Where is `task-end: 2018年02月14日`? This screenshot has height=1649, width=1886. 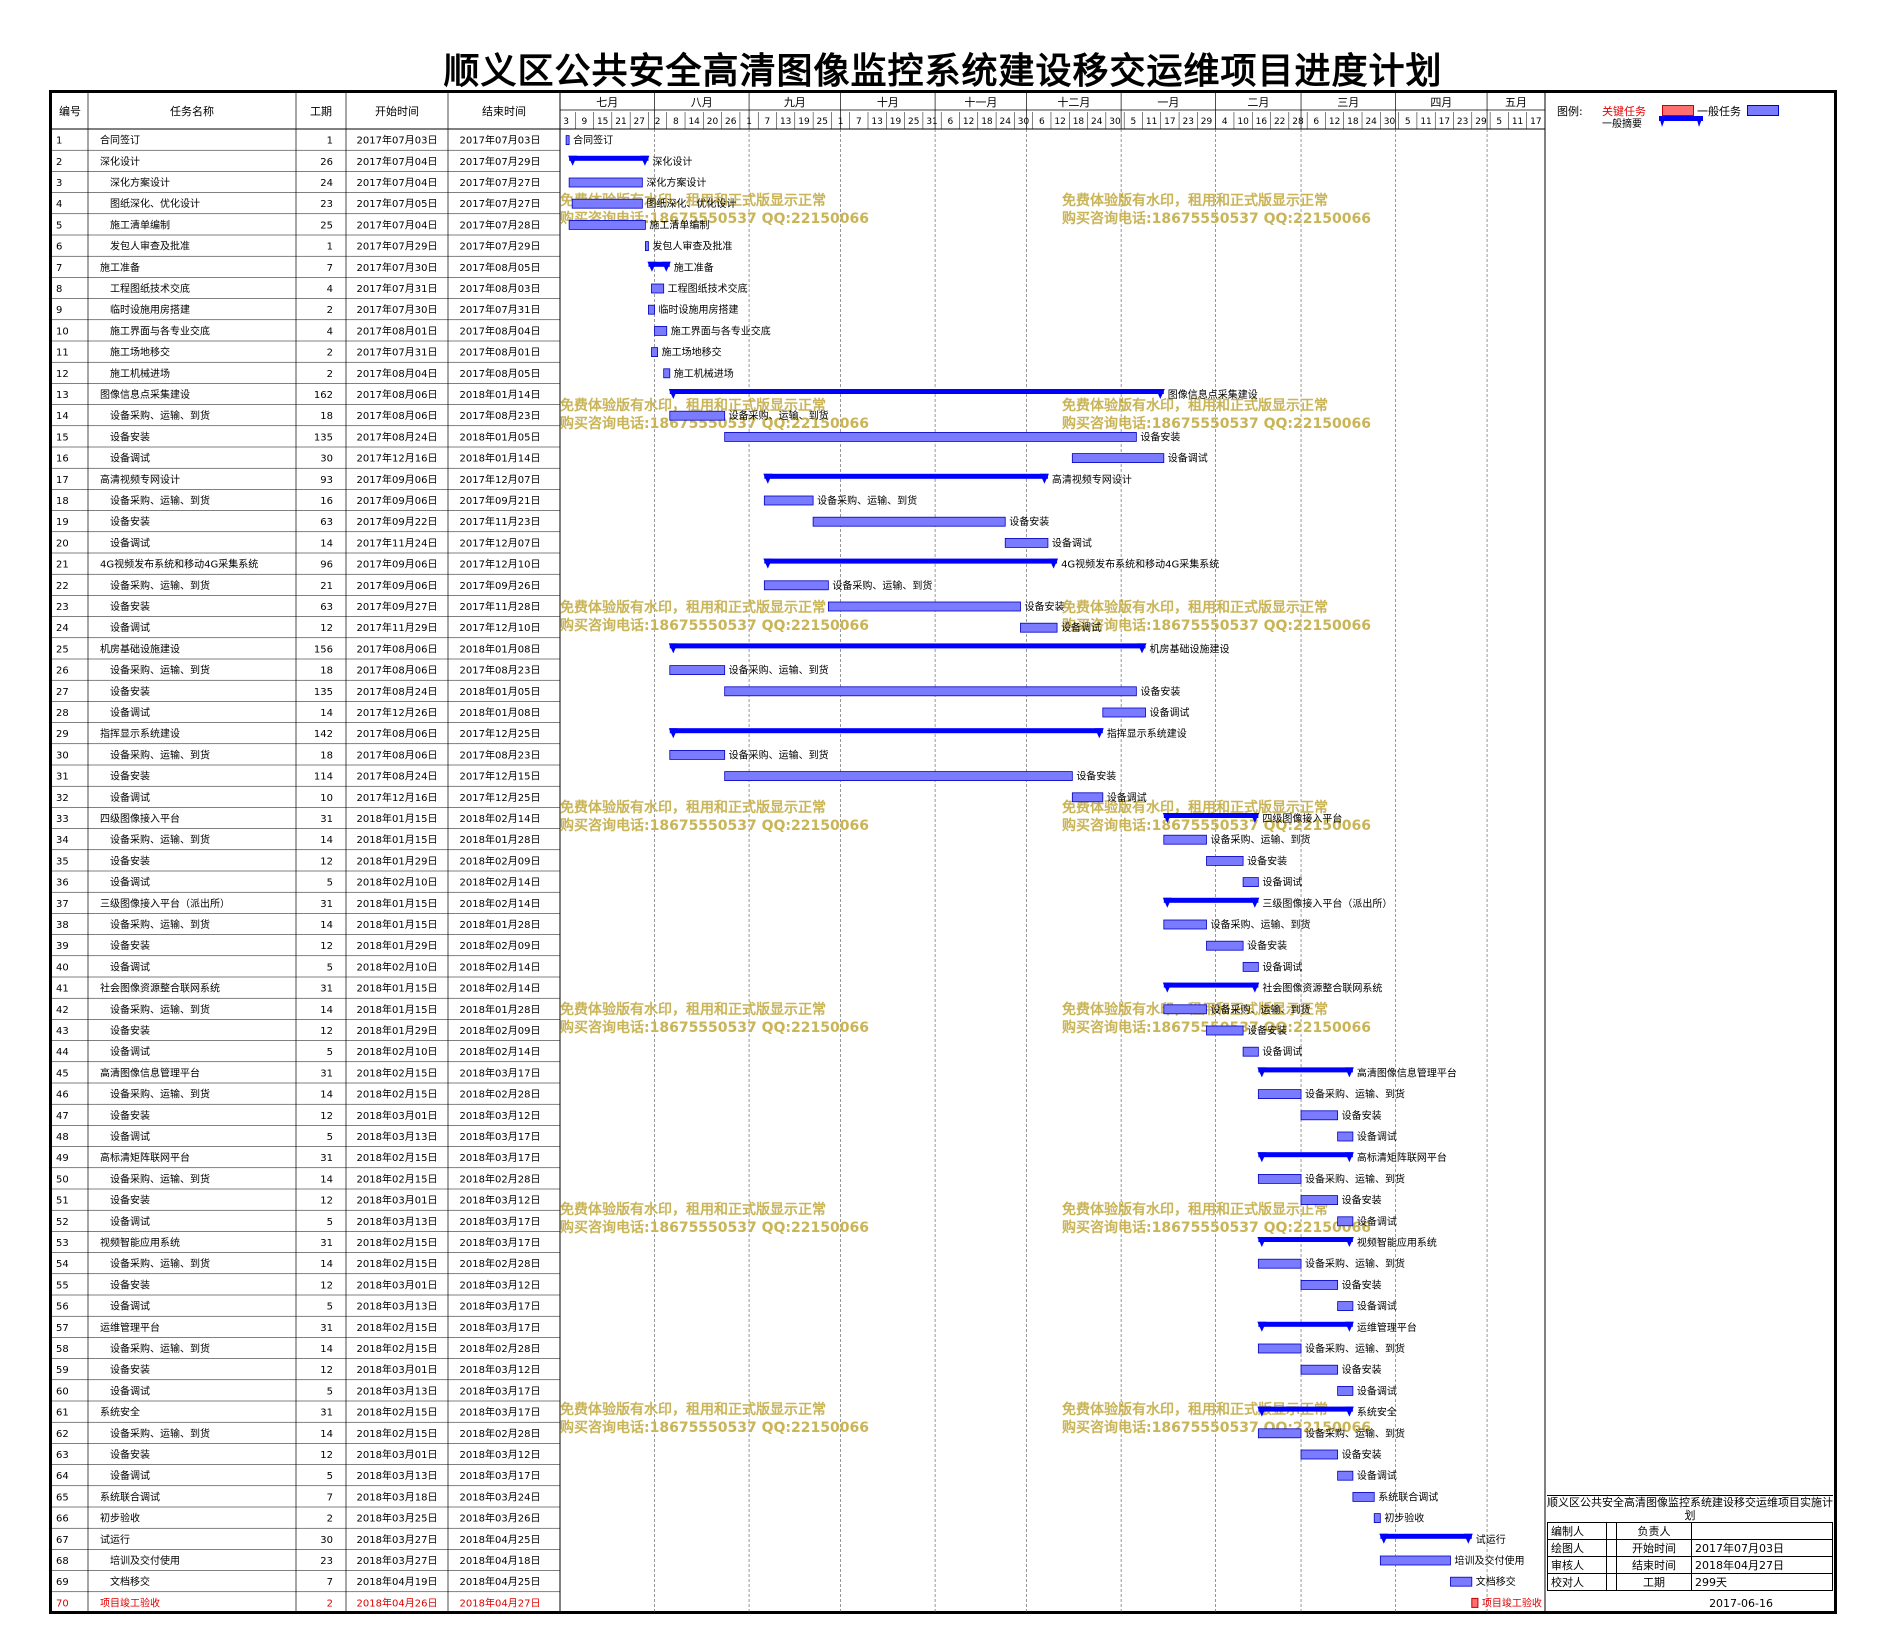 task-end: 2018年02月14日 is located at coordinates (500, 988).